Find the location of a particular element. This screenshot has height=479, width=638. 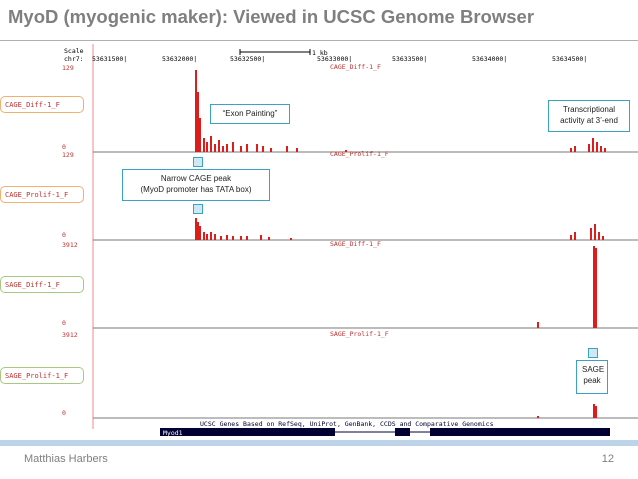

arrow-down-icon is located at coordinates (198, 209).